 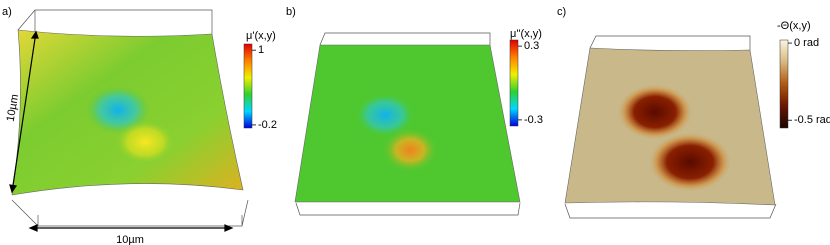 I want to click on panel-label: b), so click(x=291, y=12).